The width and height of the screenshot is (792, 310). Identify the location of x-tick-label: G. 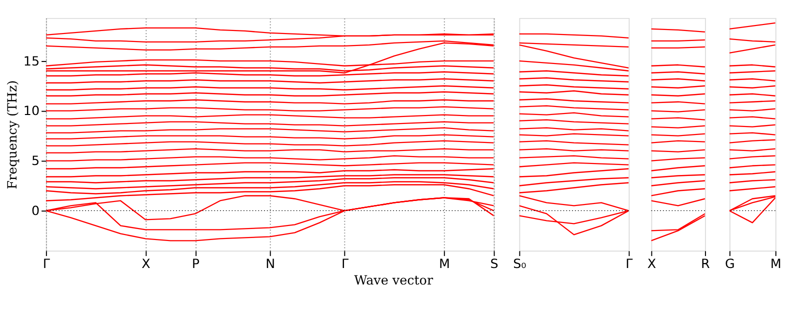
(729, 263).